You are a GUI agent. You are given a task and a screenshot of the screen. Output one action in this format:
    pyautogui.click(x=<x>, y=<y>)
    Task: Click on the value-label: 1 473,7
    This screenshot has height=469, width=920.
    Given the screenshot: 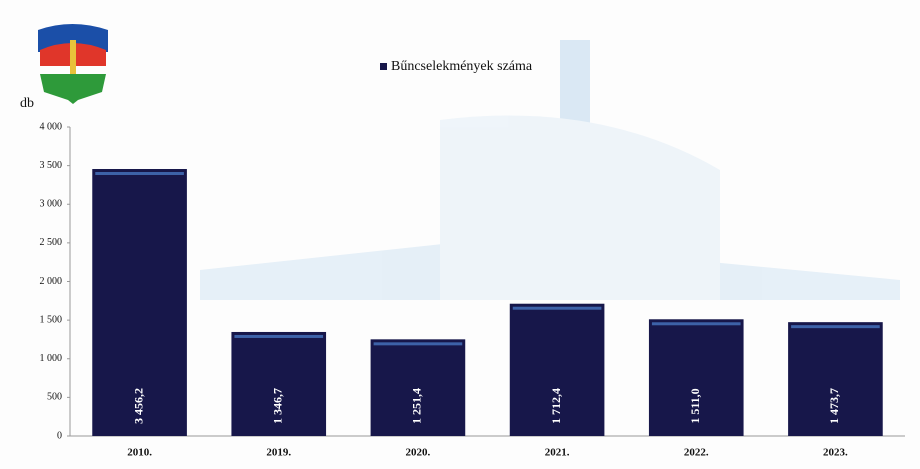 What is the action you would take?
    pyautogui.click(x=834, y=406)
    